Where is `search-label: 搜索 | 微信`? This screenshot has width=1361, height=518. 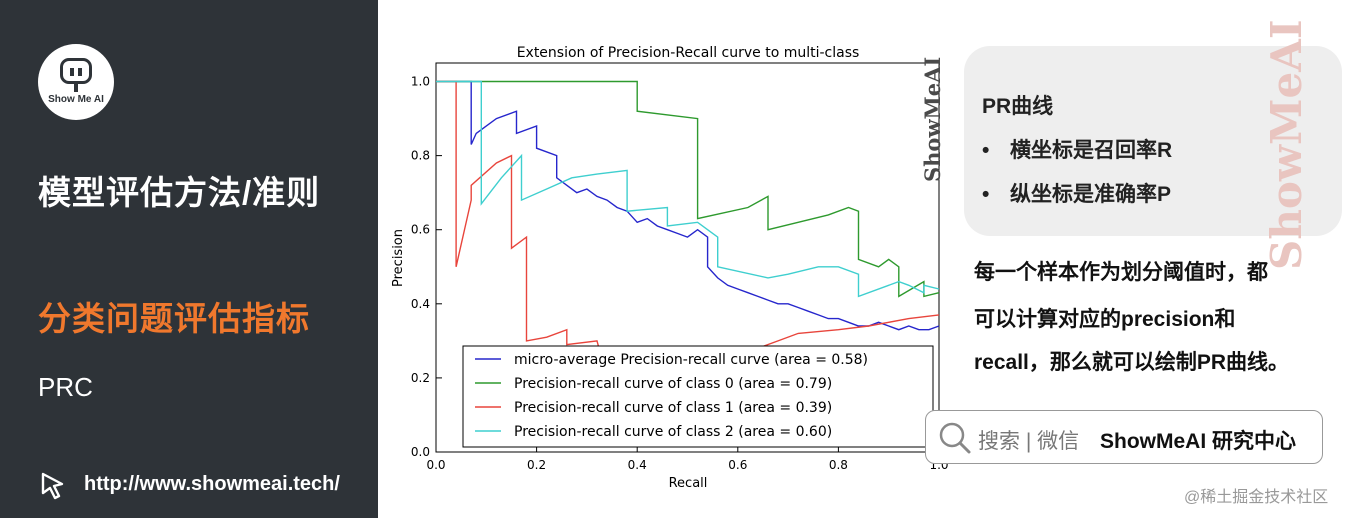
search-label: 搜索 | 微信 is located at coordinates (1029, 441).